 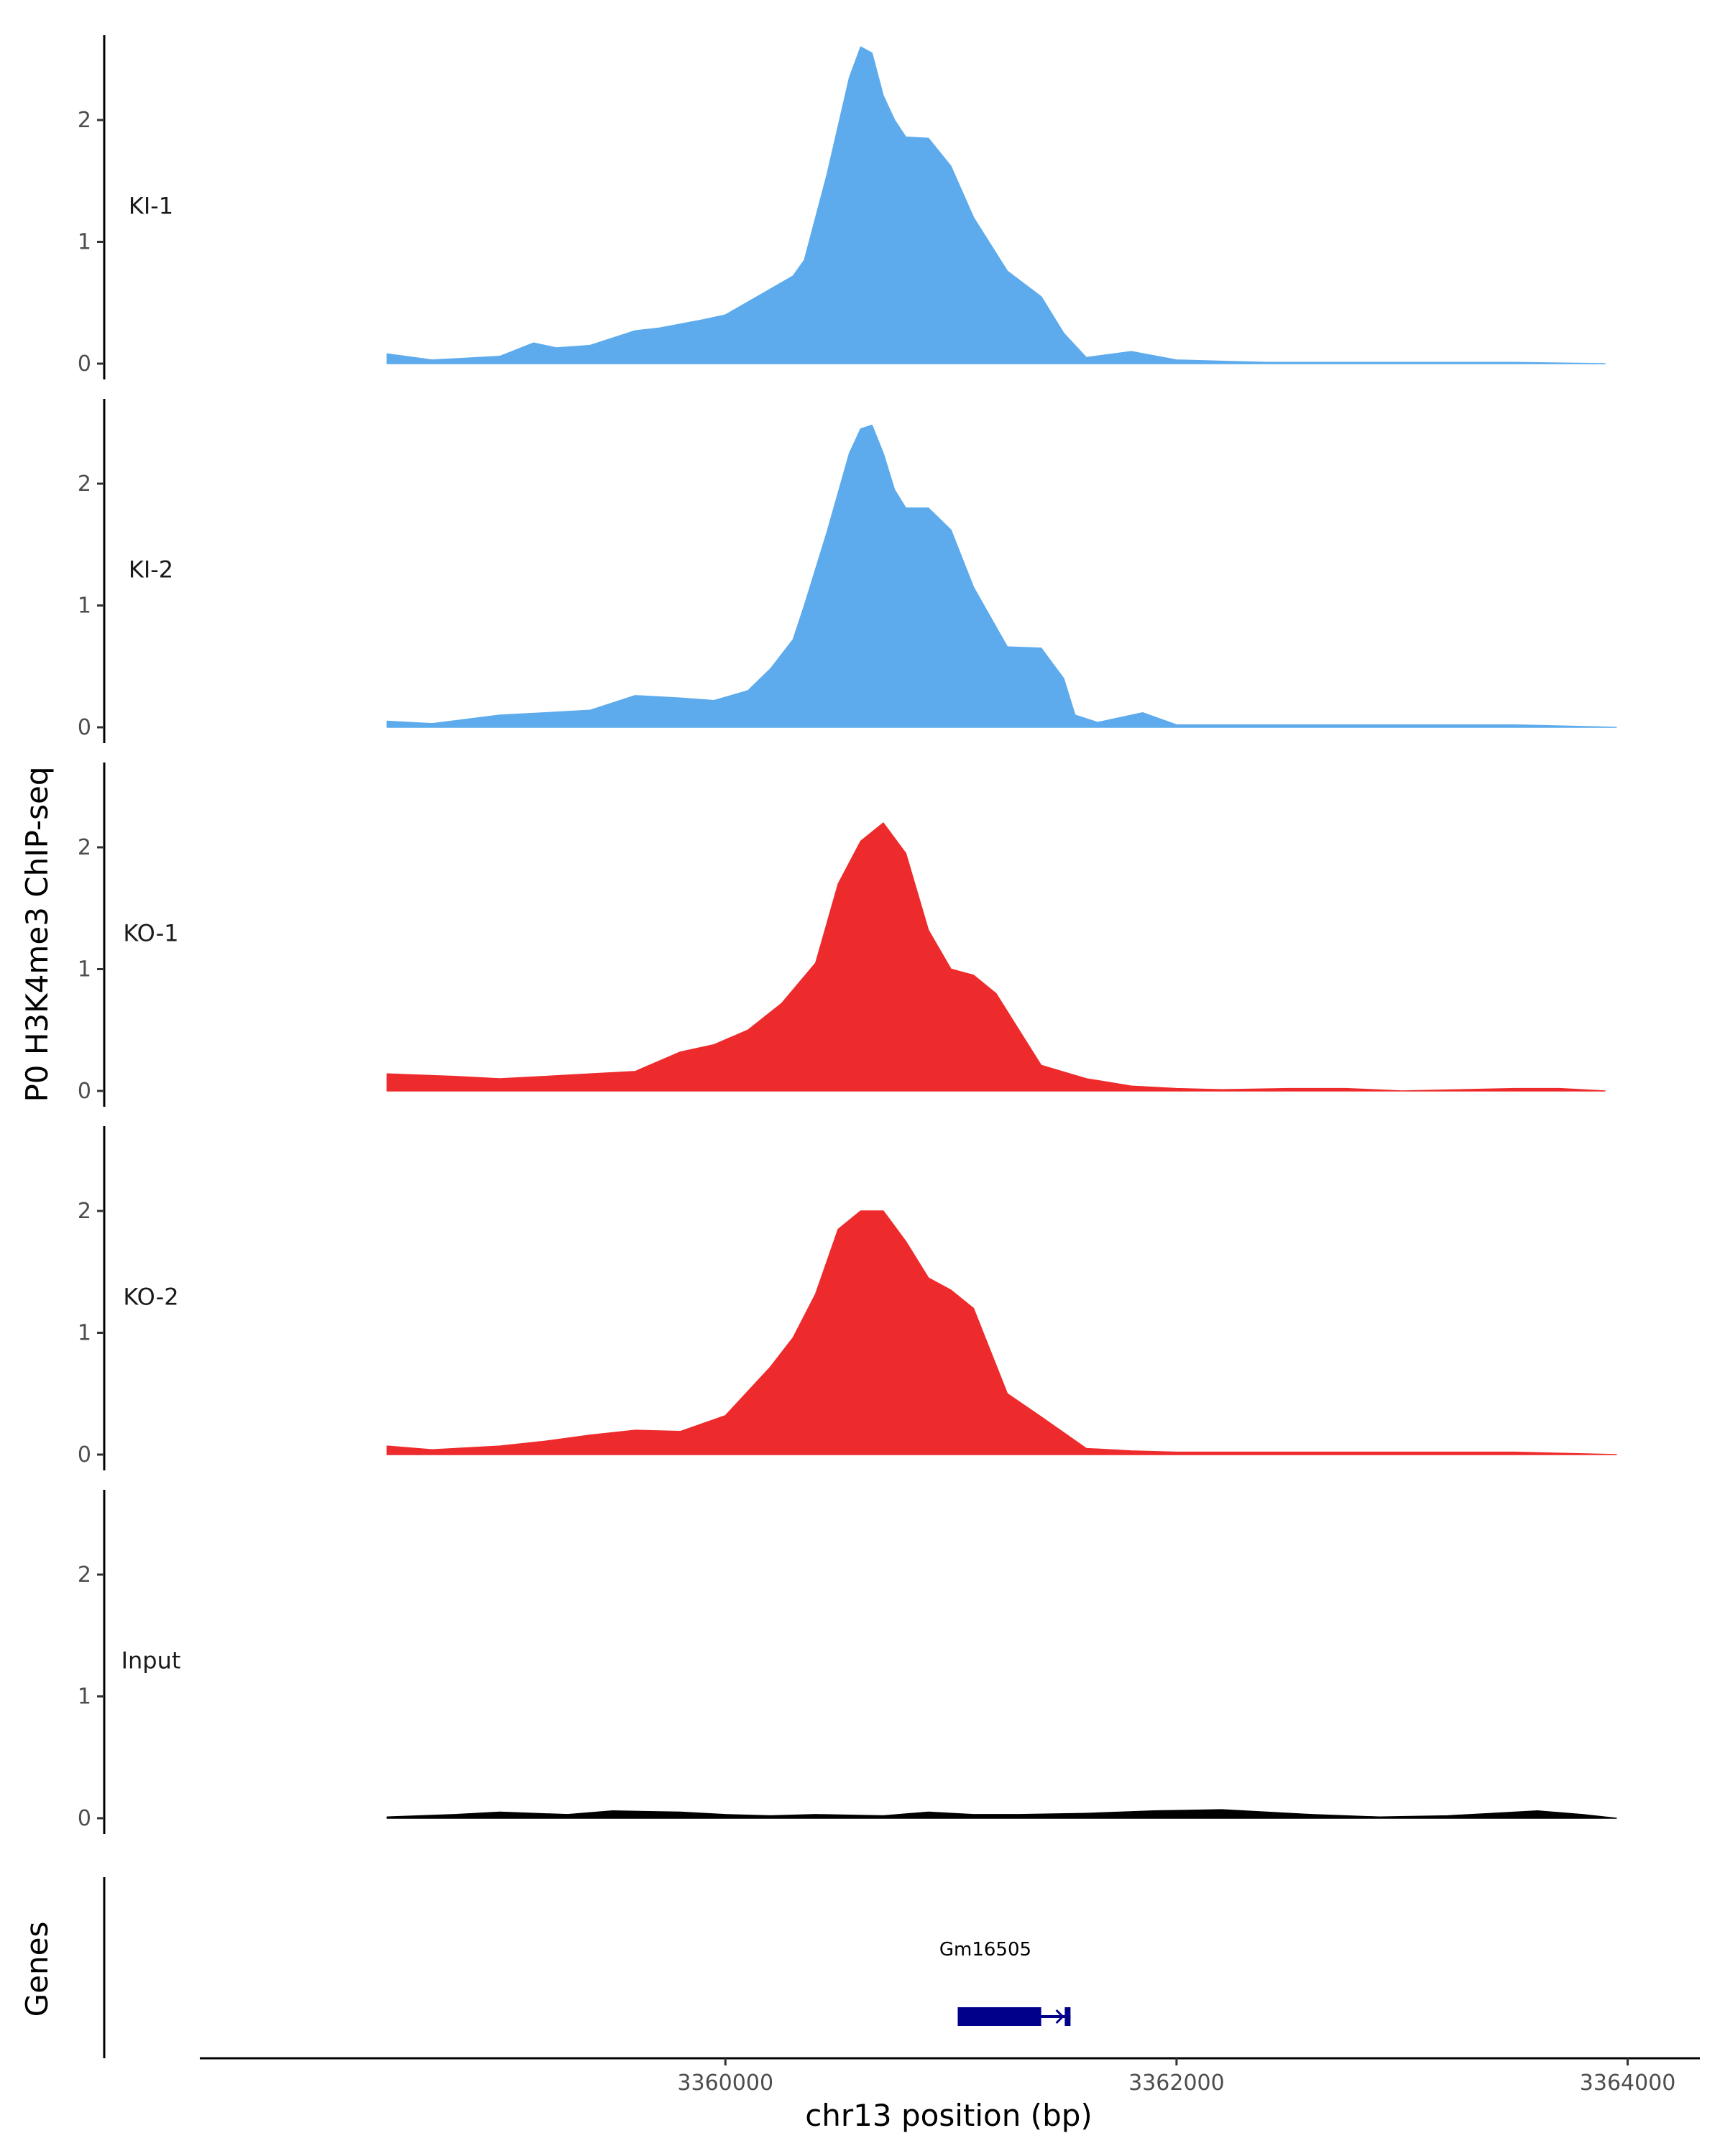 I want to click on track-label: KI-1, so click(x=151, y=206).